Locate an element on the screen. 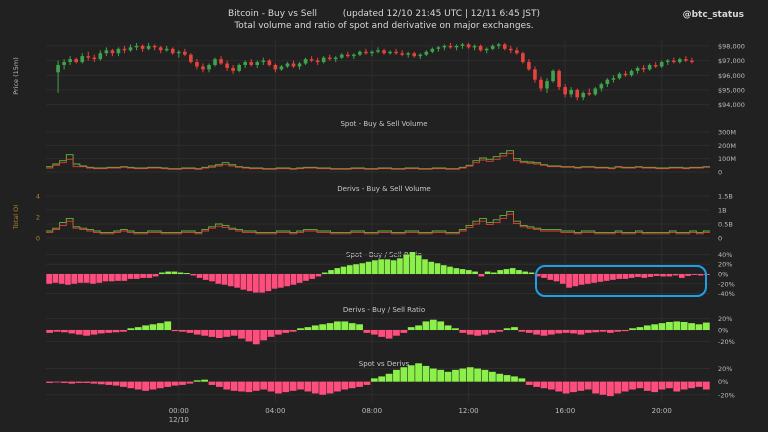 The width and height of the screenshot is (768, 432). y-tick-label: 0.5B is located at coordinates (725, 225).